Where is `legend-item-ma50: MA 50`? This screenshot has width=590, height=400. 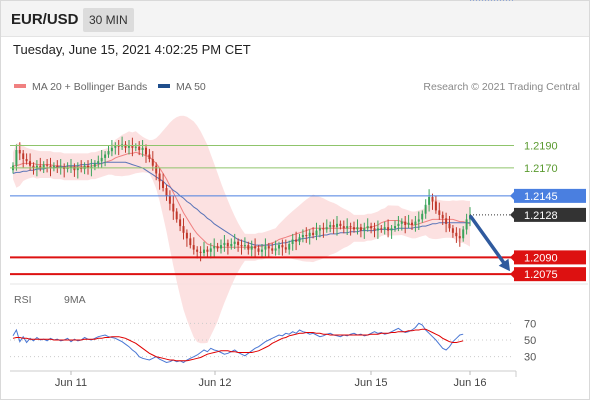
legend-item-ma50: MA 50 is located at coordinates (182, 87).